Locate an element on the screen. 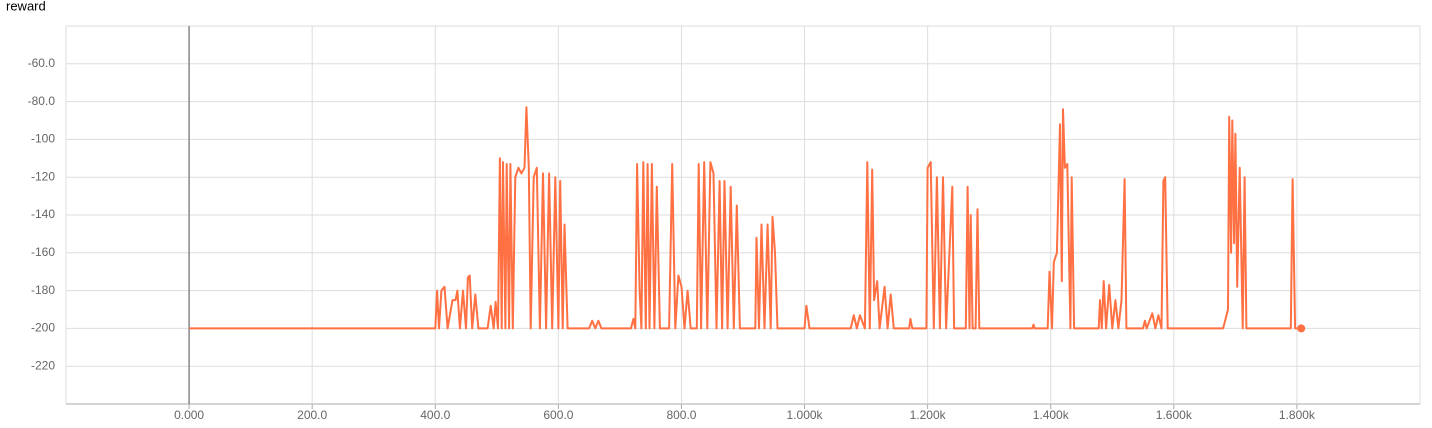 The height and width of the screenshot is (428, 1432). y-tick-label: -80.0 is located at coordinates (42, 101).